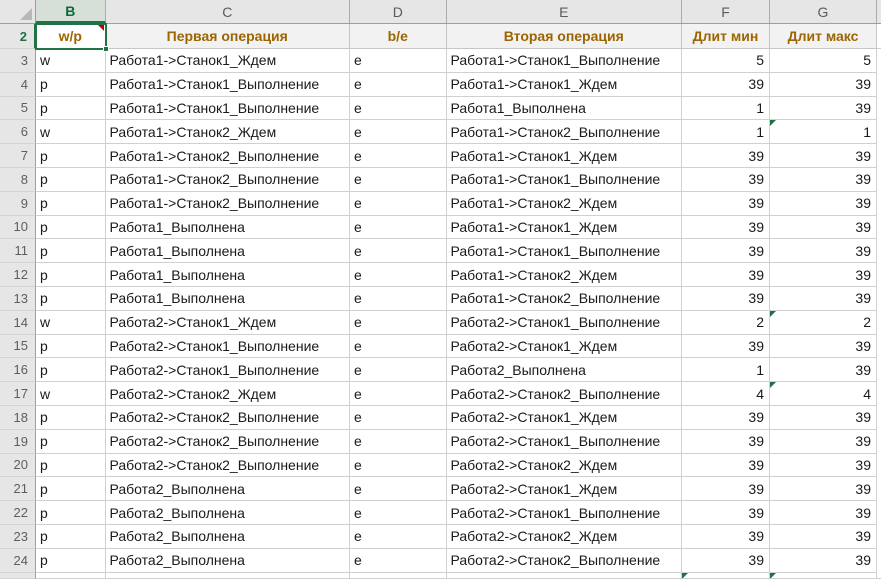 Image resolution: width=881 pixels, height=579 pixels. What do you see at coordinates (398, 36) in the screenshot?
I see `header-cell-be: b/e` at bounding box center [398, 36].